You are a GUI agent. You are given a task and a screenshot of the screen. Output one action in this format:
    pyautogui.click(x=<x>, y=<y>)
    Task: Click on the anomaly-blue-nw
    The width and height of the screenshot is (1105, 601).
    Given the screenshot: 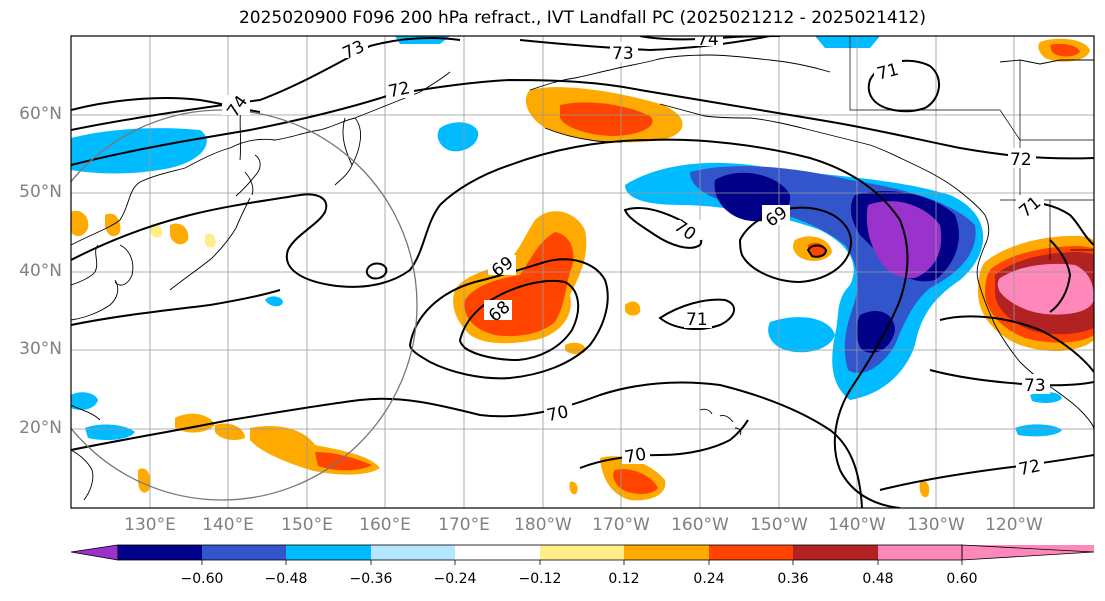 What is the action you would take?
    pyautogui.click(x=139, y=151)
    